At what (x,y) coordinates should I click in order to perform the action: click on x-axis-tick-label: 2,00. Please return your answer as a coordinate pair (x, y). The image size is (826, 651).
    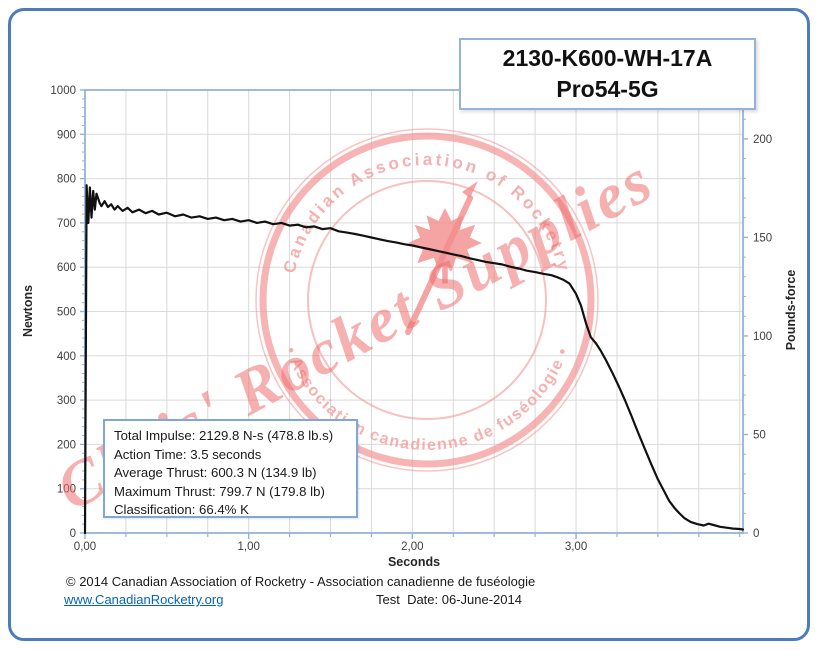
    Looking at the image, I should click on (412, 547).